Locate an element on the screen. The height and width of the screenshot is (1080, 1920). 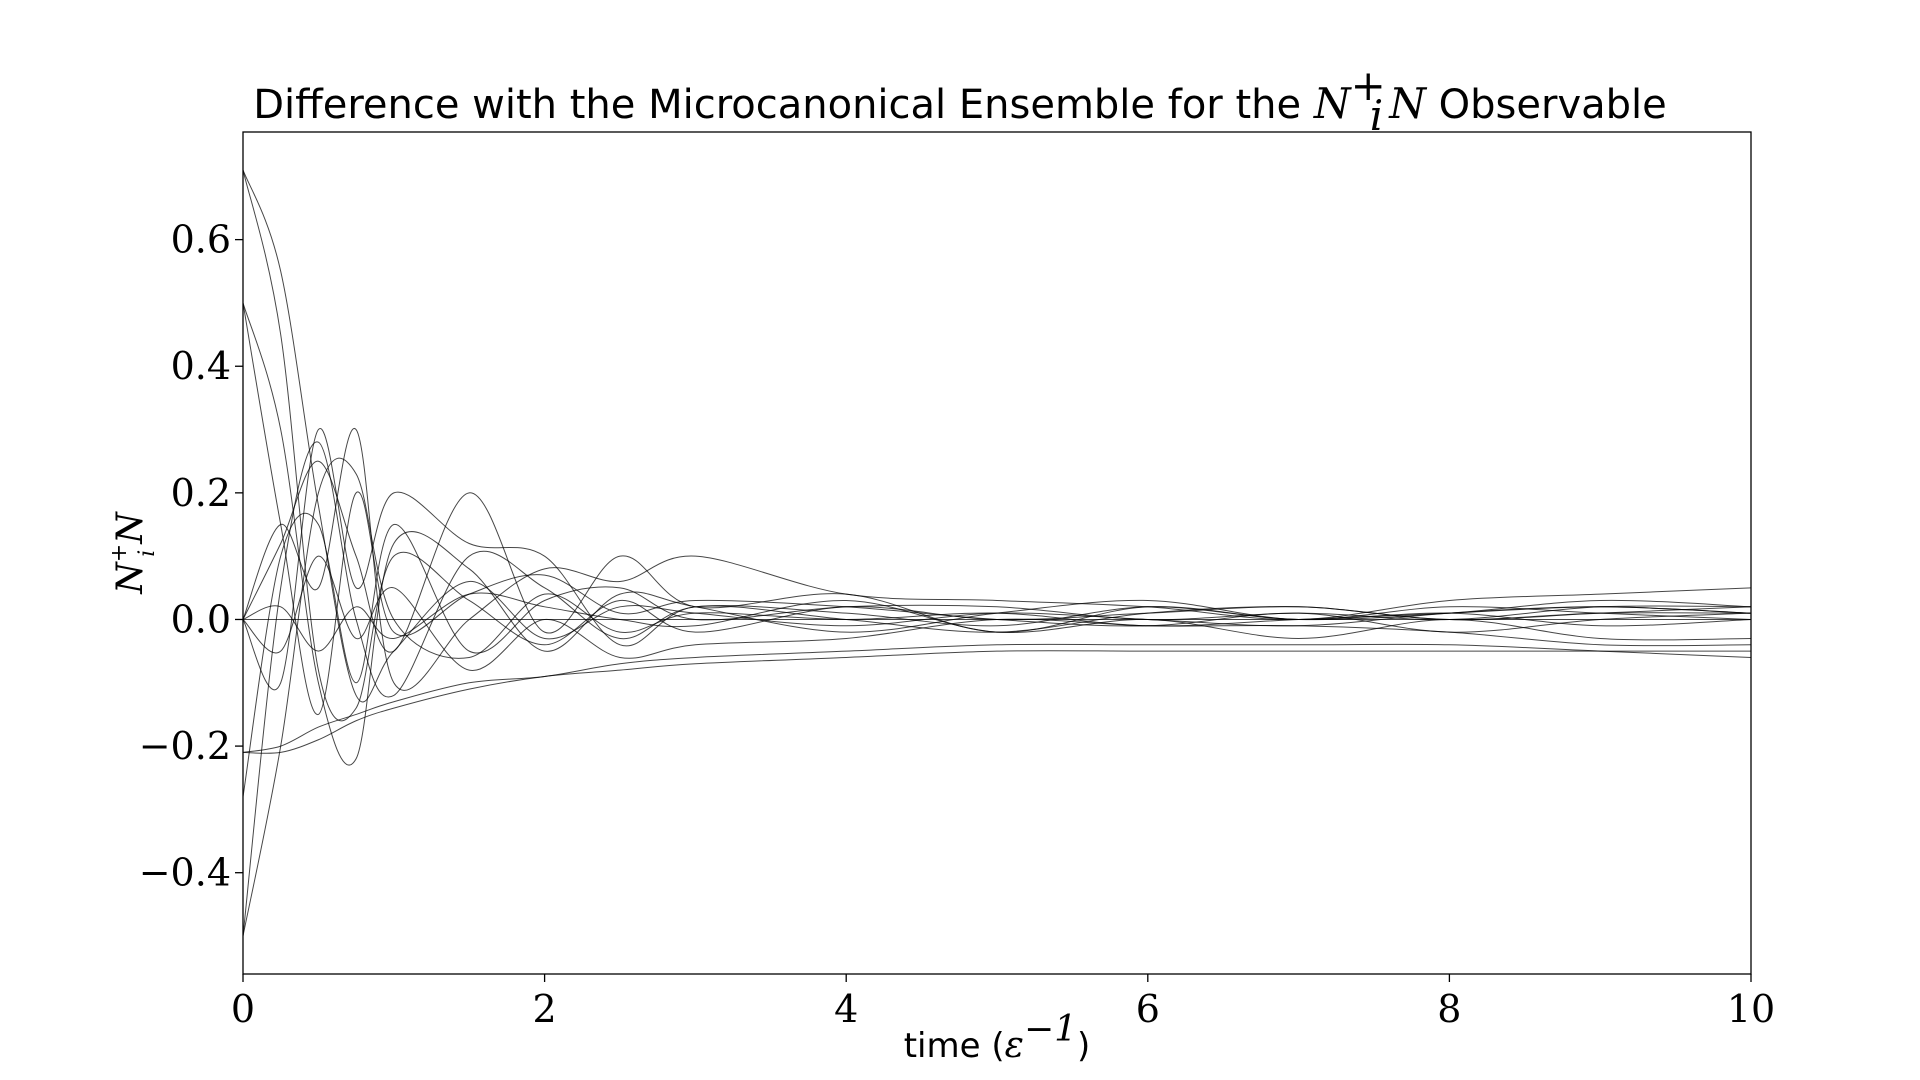
y-axis-label-sup: + is located at coordinates (119, 553).